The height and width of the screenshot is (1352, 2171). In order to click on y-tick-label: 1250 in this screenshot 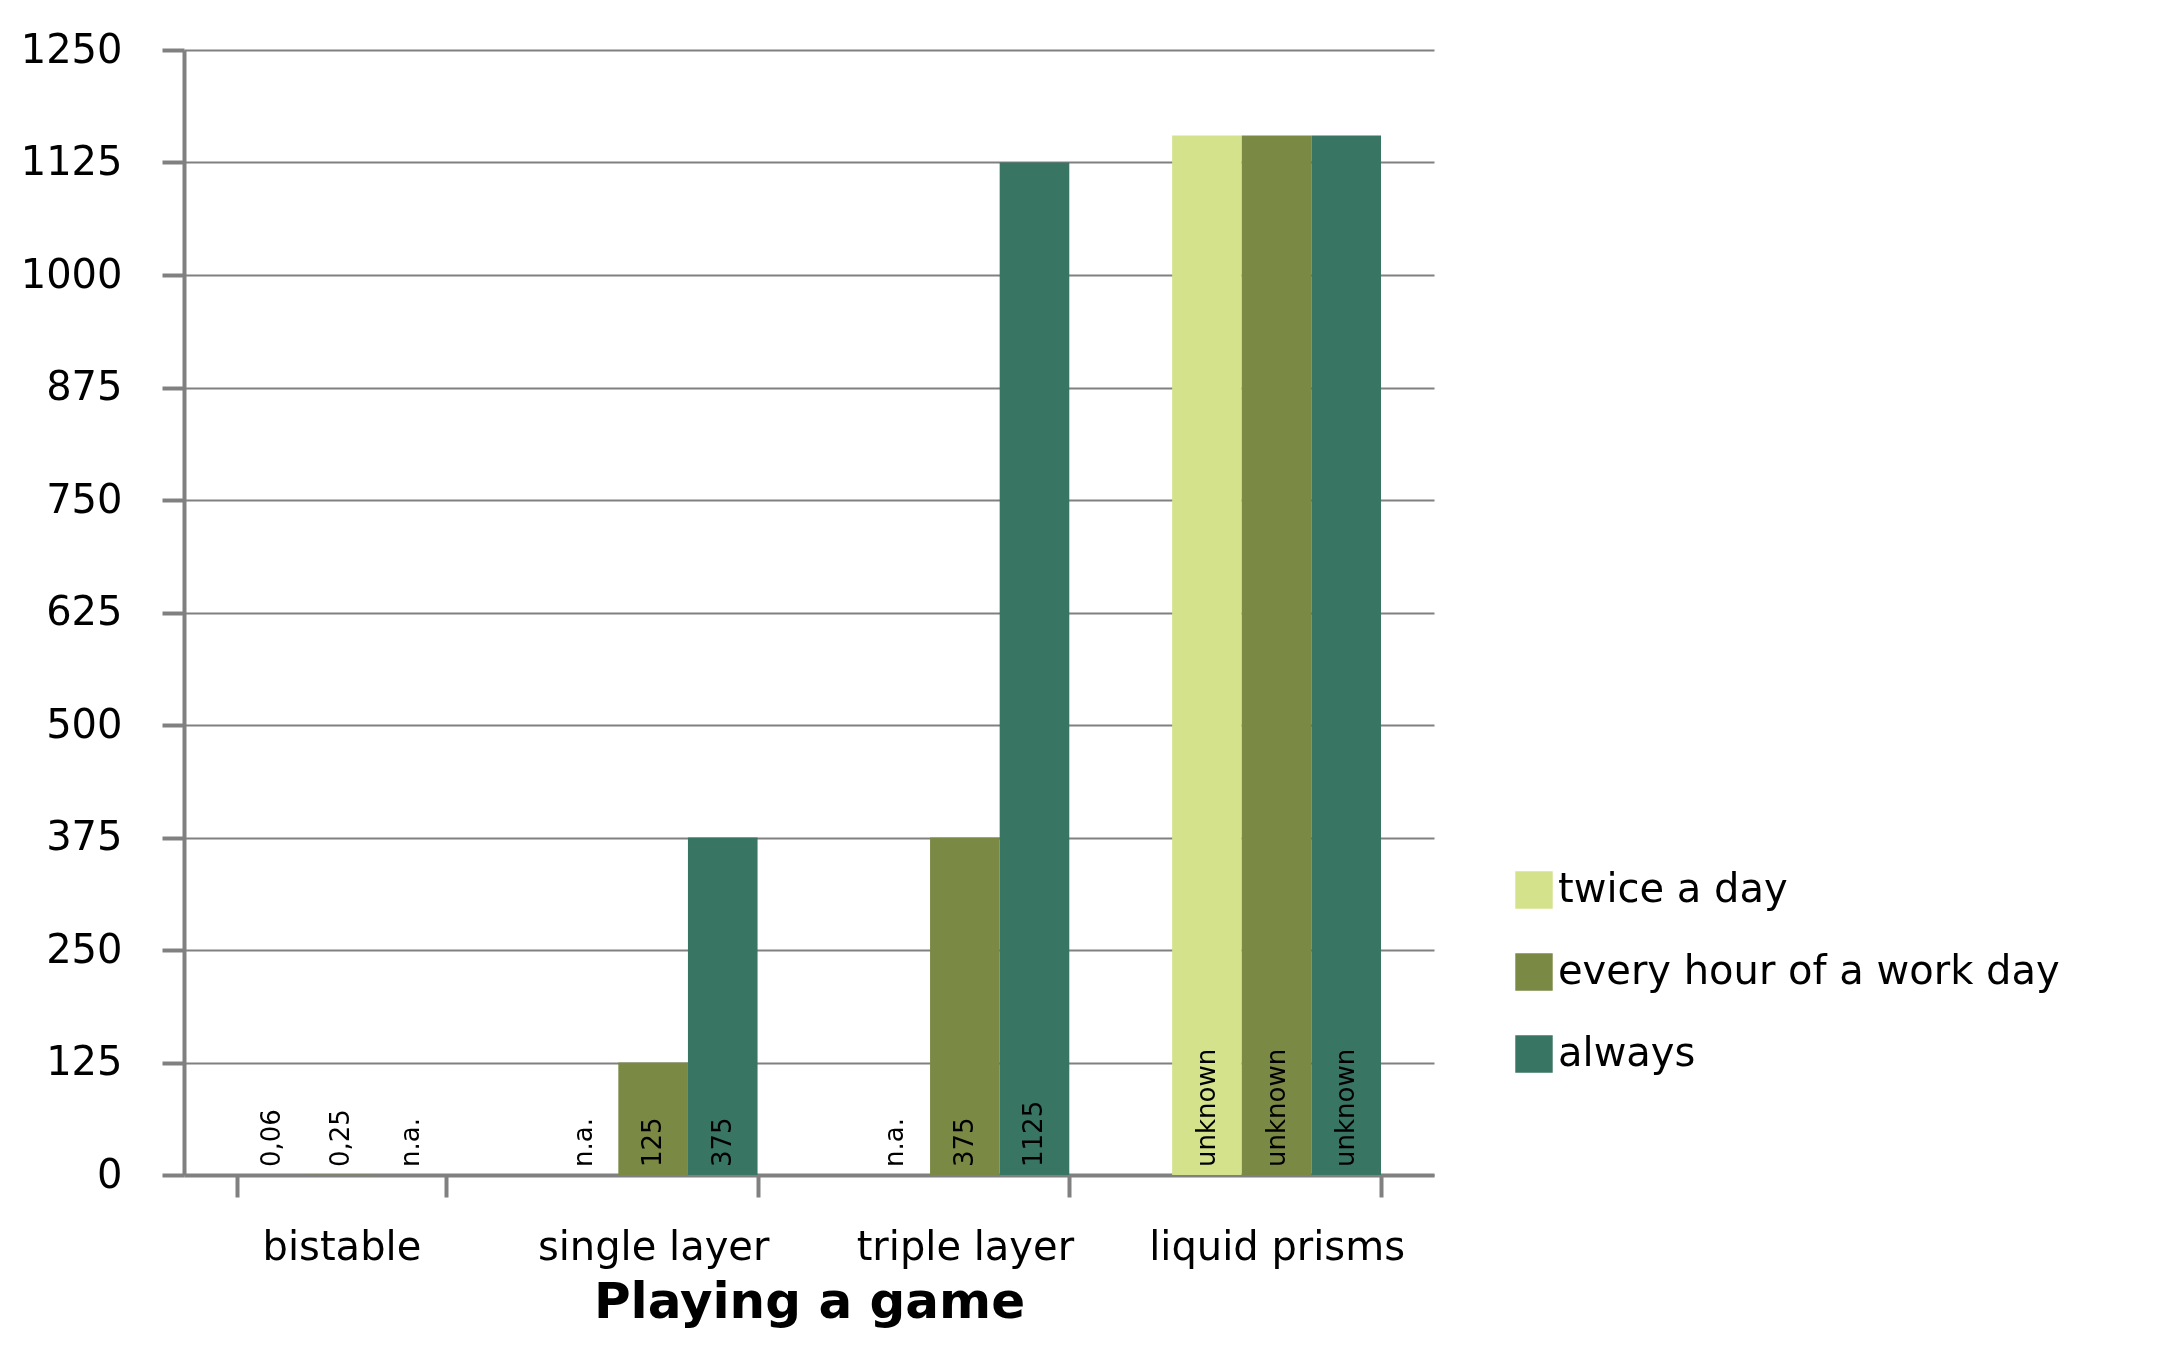, I will do `click(71, 48)`.